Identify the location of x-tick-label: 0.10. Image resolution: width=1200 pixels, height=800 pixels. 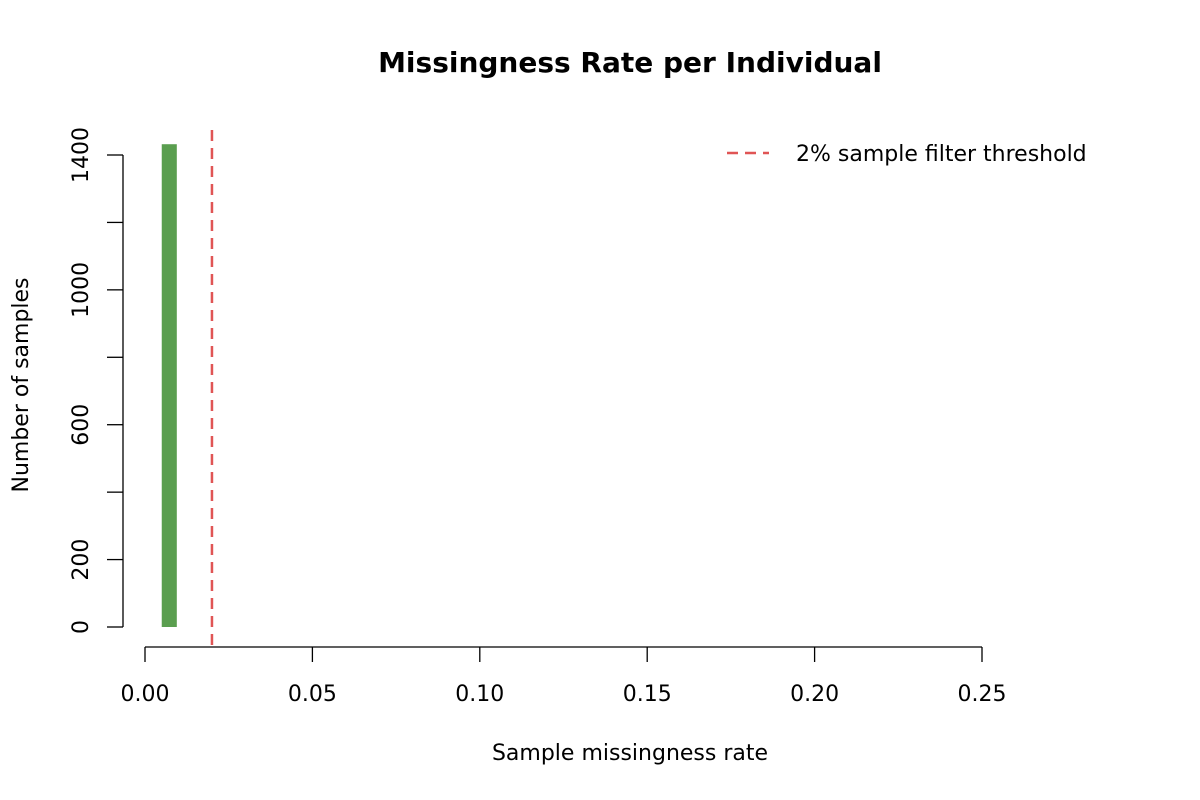
(479, 694).